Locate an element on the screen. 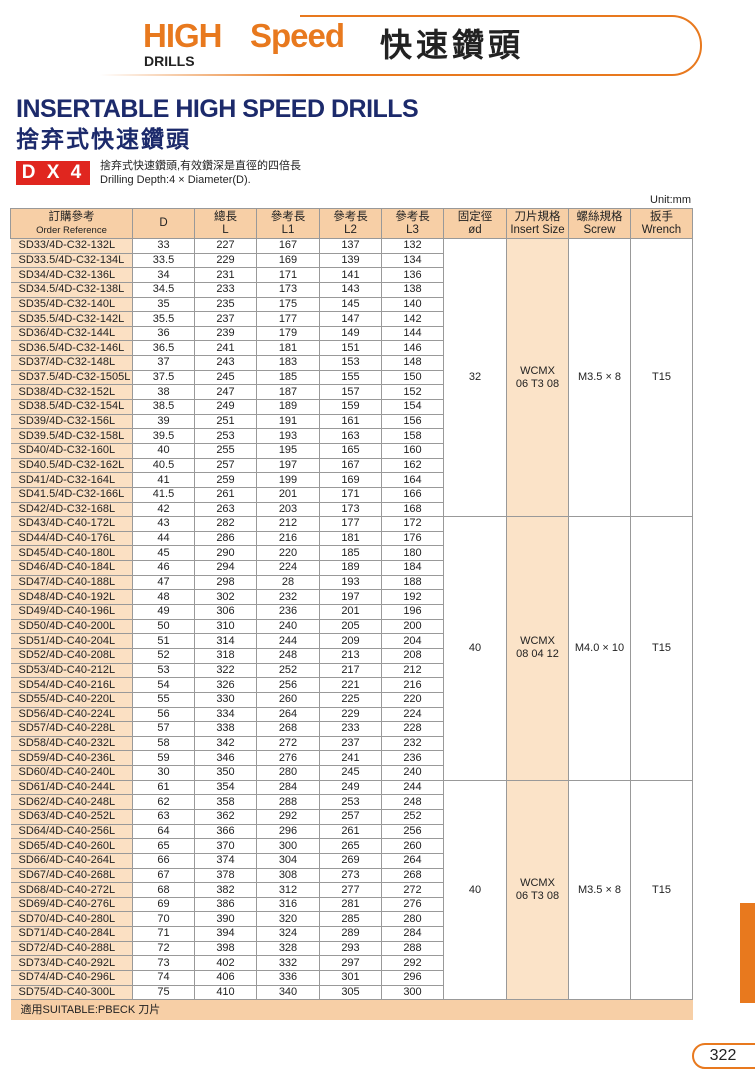 The width and height of the screenshot is (755, 1075). length-l2: 139 is located at coordinates (350, 260).